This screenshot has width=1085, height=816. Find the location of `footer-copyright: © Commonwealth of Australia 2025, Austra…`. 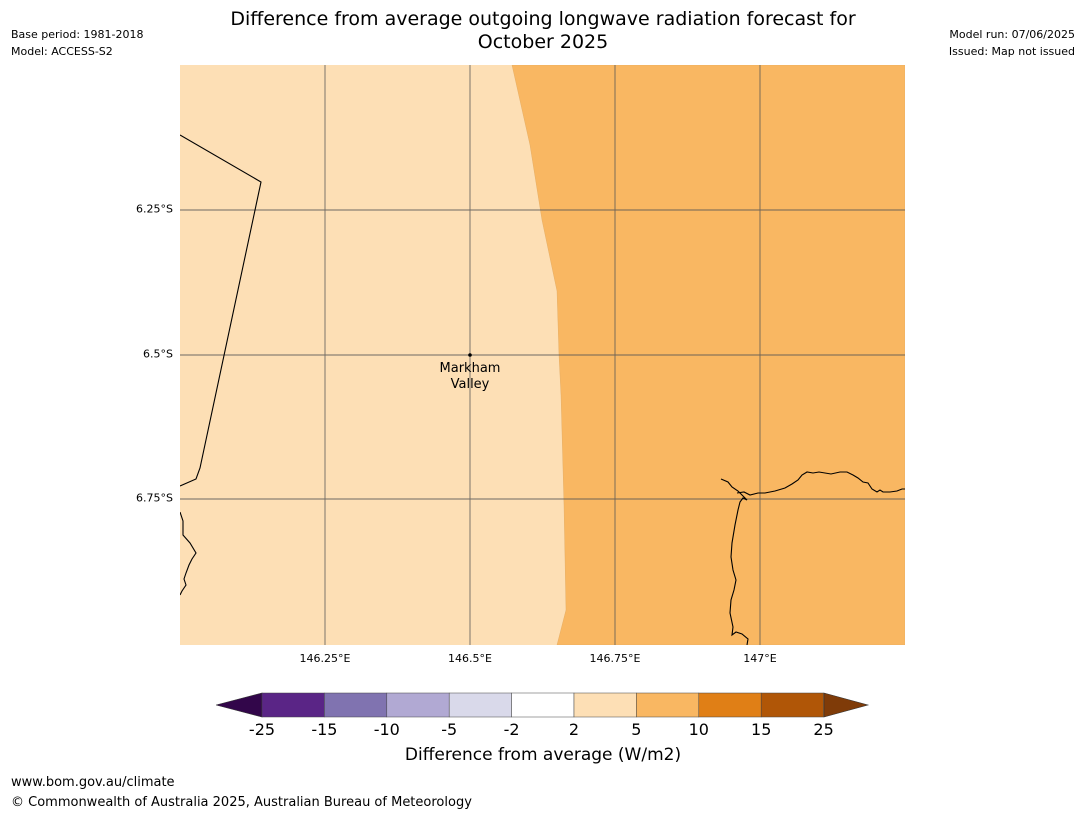

footer-copyright: © Commonwealth of Australia 2025, Austra… is located at coordinates (241, 802).